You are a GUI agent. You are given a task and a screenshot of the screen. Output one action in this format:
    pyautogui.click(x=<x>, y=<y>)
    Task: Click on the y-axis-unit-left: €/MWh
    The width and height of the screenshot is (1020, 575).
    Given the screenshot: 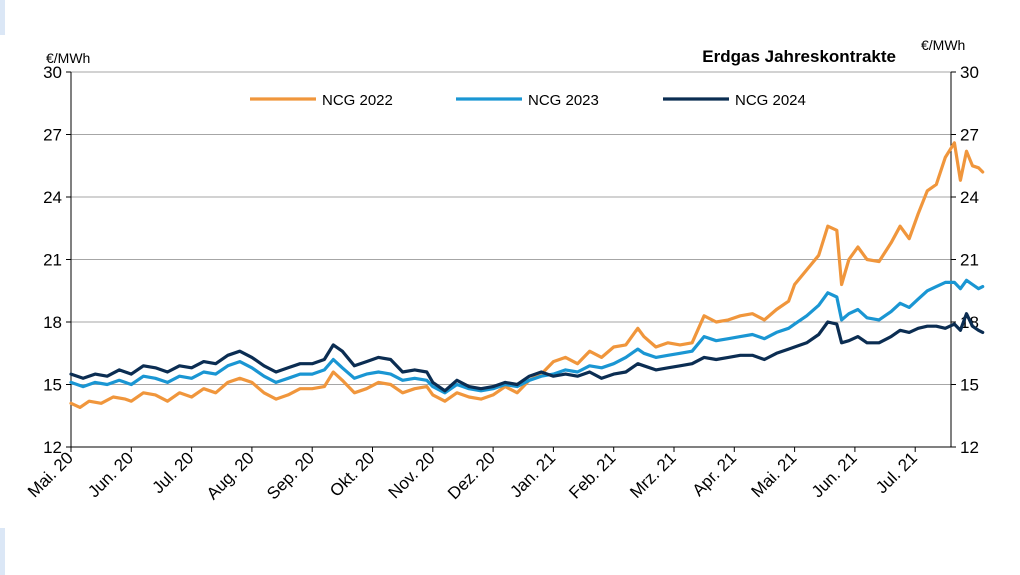 What is the action you would take?
    pyautogui.click(x=68, y=58)
    